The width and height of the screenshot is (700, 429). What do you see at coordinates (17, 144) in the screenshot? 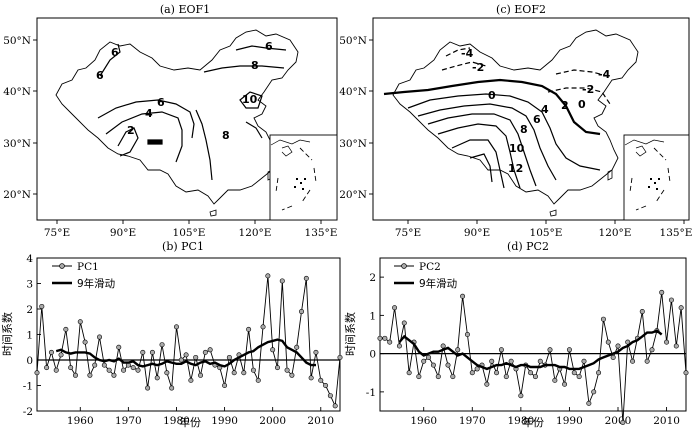
I see `ytick-label: 30°N` at bounding box center [17, 144].